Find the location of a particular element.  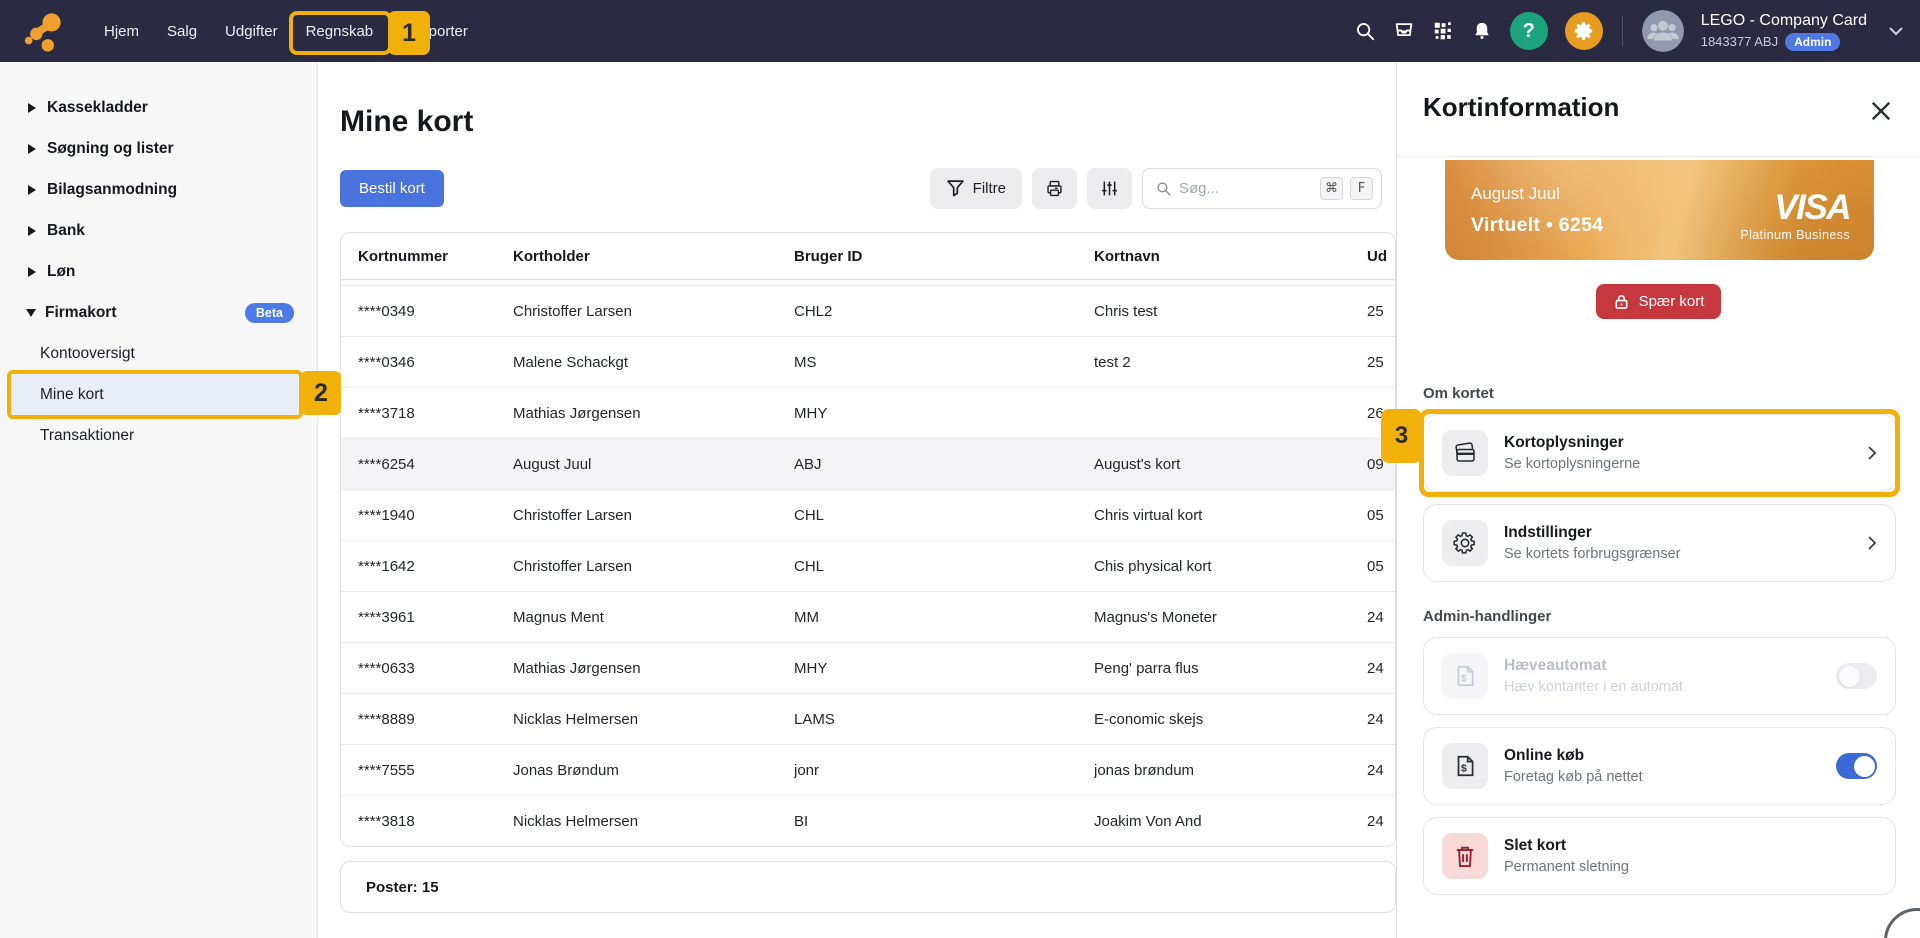

view-settings-button is located at coordinates (1109, 188).